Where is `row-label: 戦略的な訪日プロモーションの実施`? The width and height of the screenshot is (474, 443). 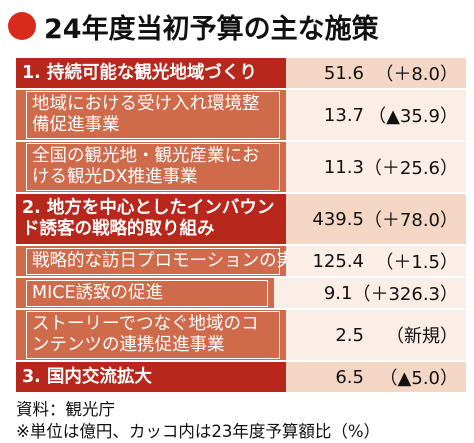 row-label: 戦略的な訪日プロモーションの実施 is located at coordinates (156, 261).